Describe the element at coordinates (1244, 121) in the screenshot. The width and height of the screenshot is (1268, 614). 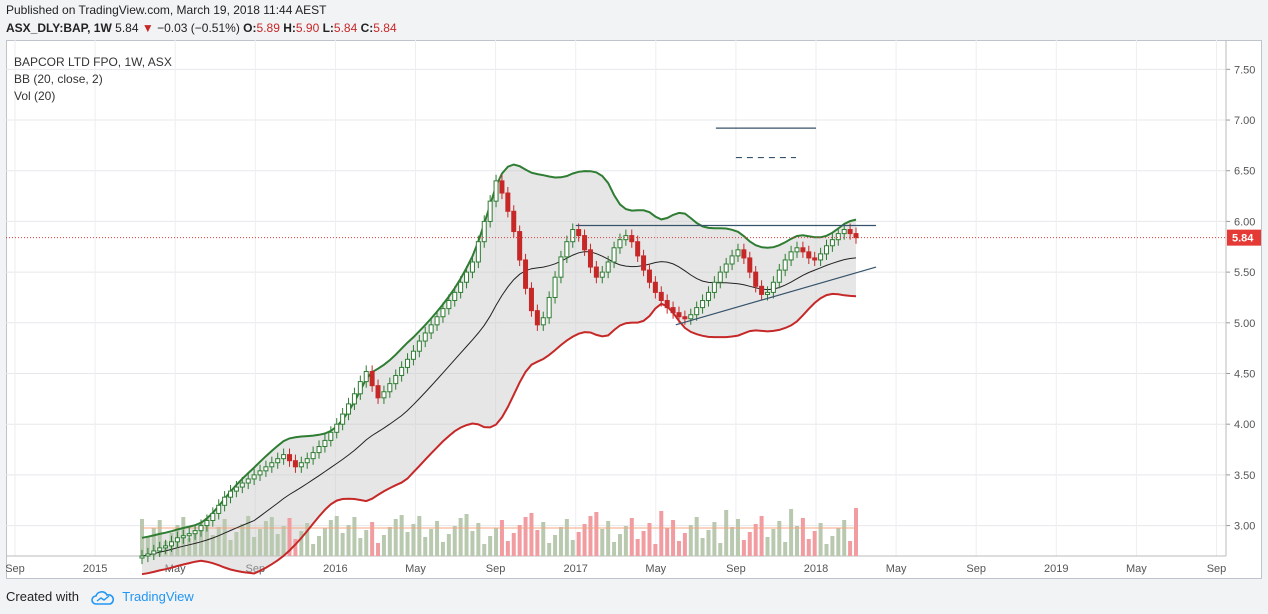
I see `y-tick-label: 7.00` at that location.